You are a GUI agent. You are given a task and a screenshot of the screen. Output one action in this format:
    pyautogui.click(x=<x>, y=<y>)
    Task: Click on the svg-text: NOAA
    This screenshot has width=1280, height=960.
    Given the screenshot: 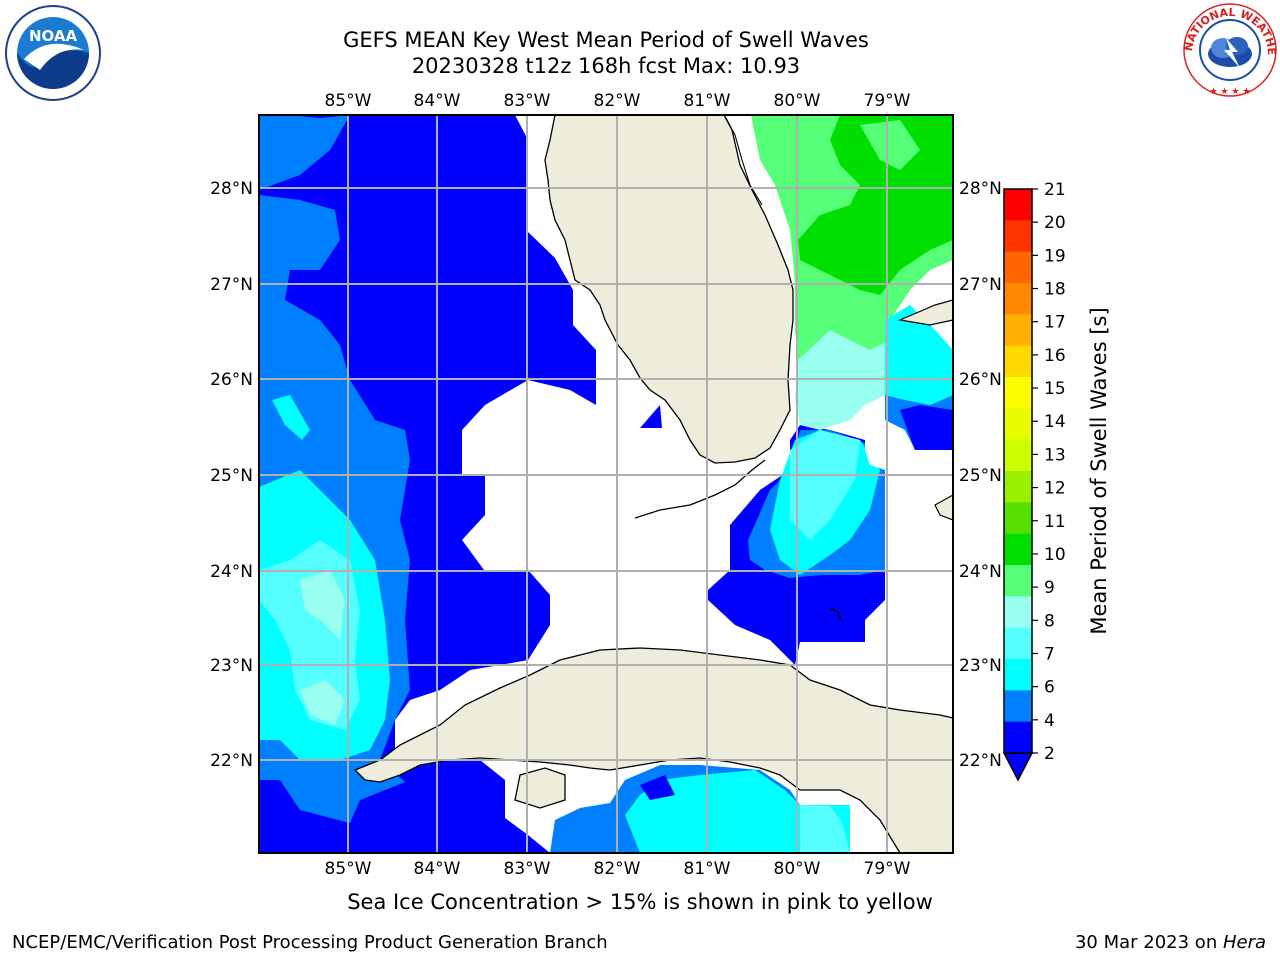 What is the action you would take?
    pyautogui.click(x=53, y=36)
    